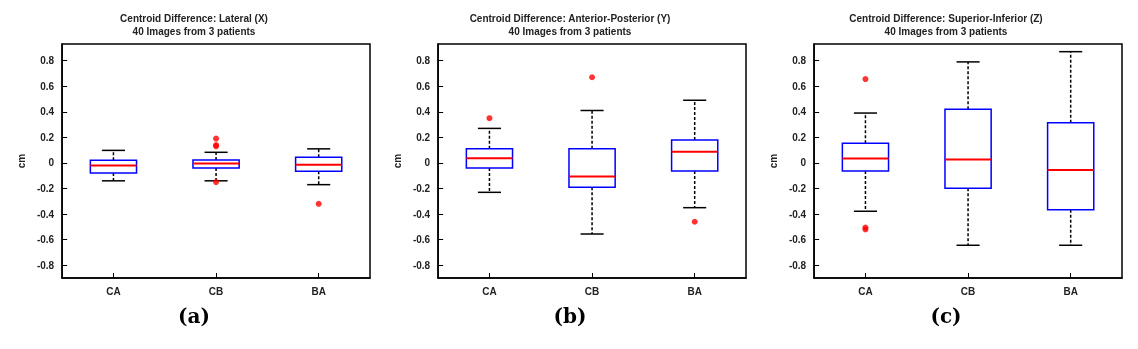  Describe the element at coordinates (194, 316) in the screenshot. I see `text: (a)` at that location.